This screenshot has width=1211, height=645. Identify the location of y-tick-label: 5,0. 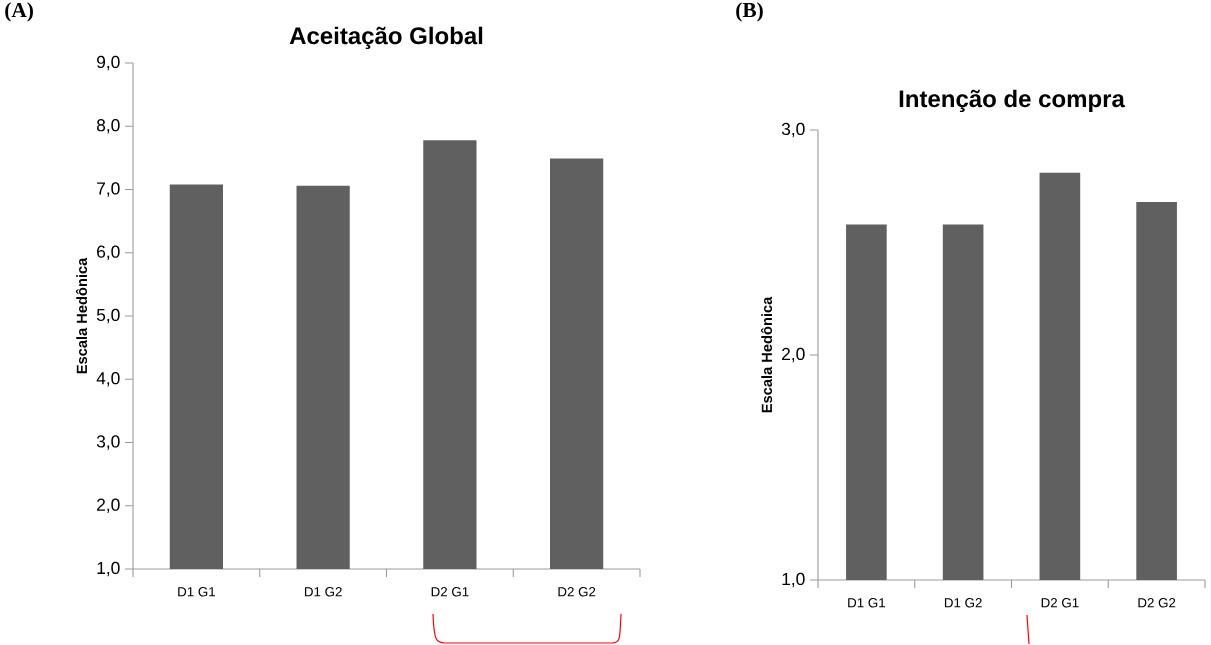
(108, 316).